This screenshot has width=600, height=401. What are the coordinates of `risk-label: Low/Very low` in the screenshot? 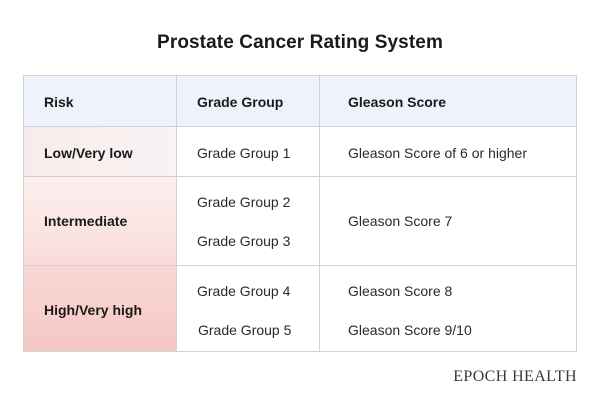 It's located at (88, 153).